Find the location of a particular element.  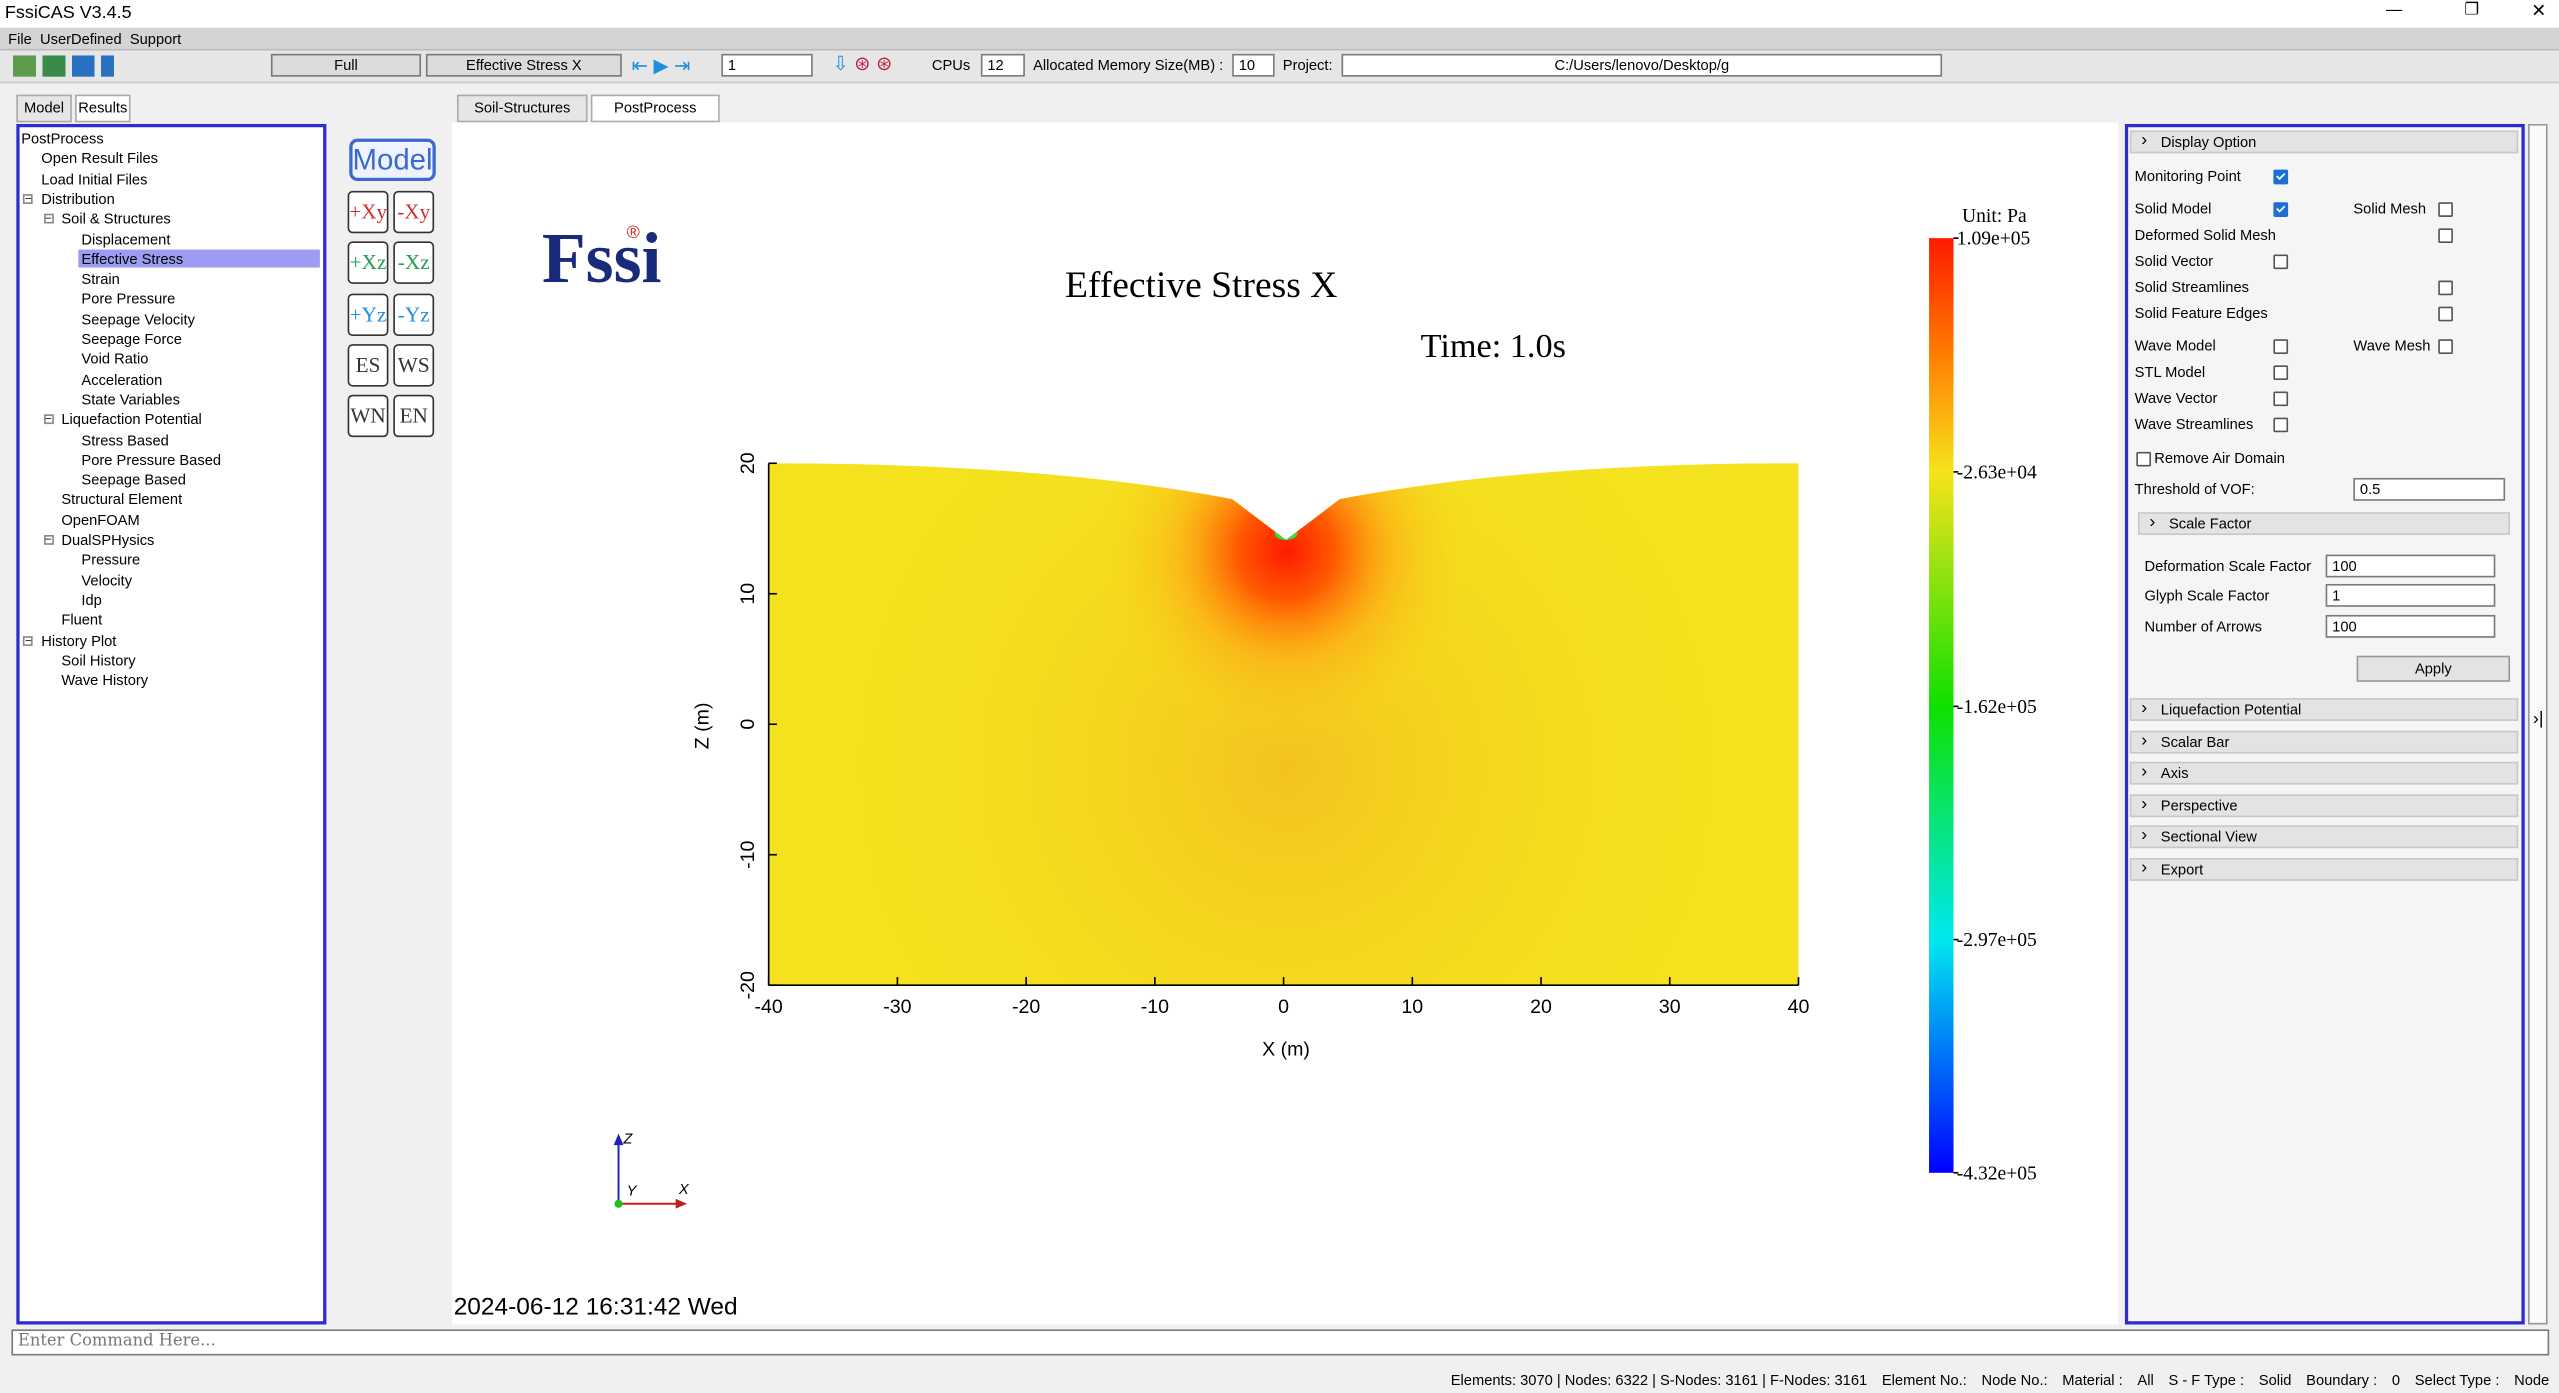

y-tick-label: 20 is located at coordinates (748, 463).